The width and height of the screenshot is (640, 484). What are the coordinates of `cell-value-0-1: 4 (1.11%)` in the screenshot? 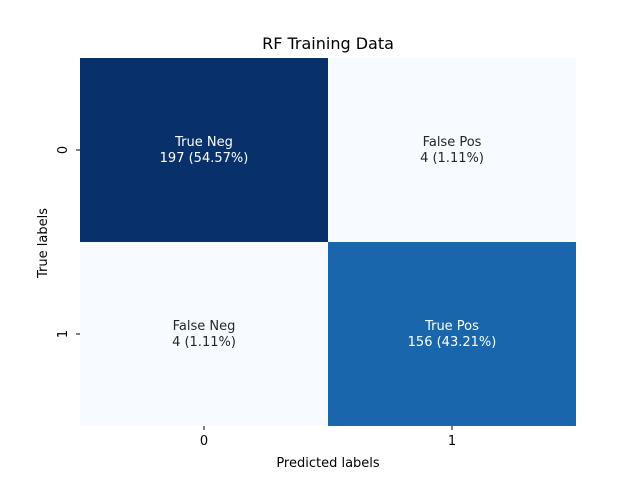 It's located at (452, 158).